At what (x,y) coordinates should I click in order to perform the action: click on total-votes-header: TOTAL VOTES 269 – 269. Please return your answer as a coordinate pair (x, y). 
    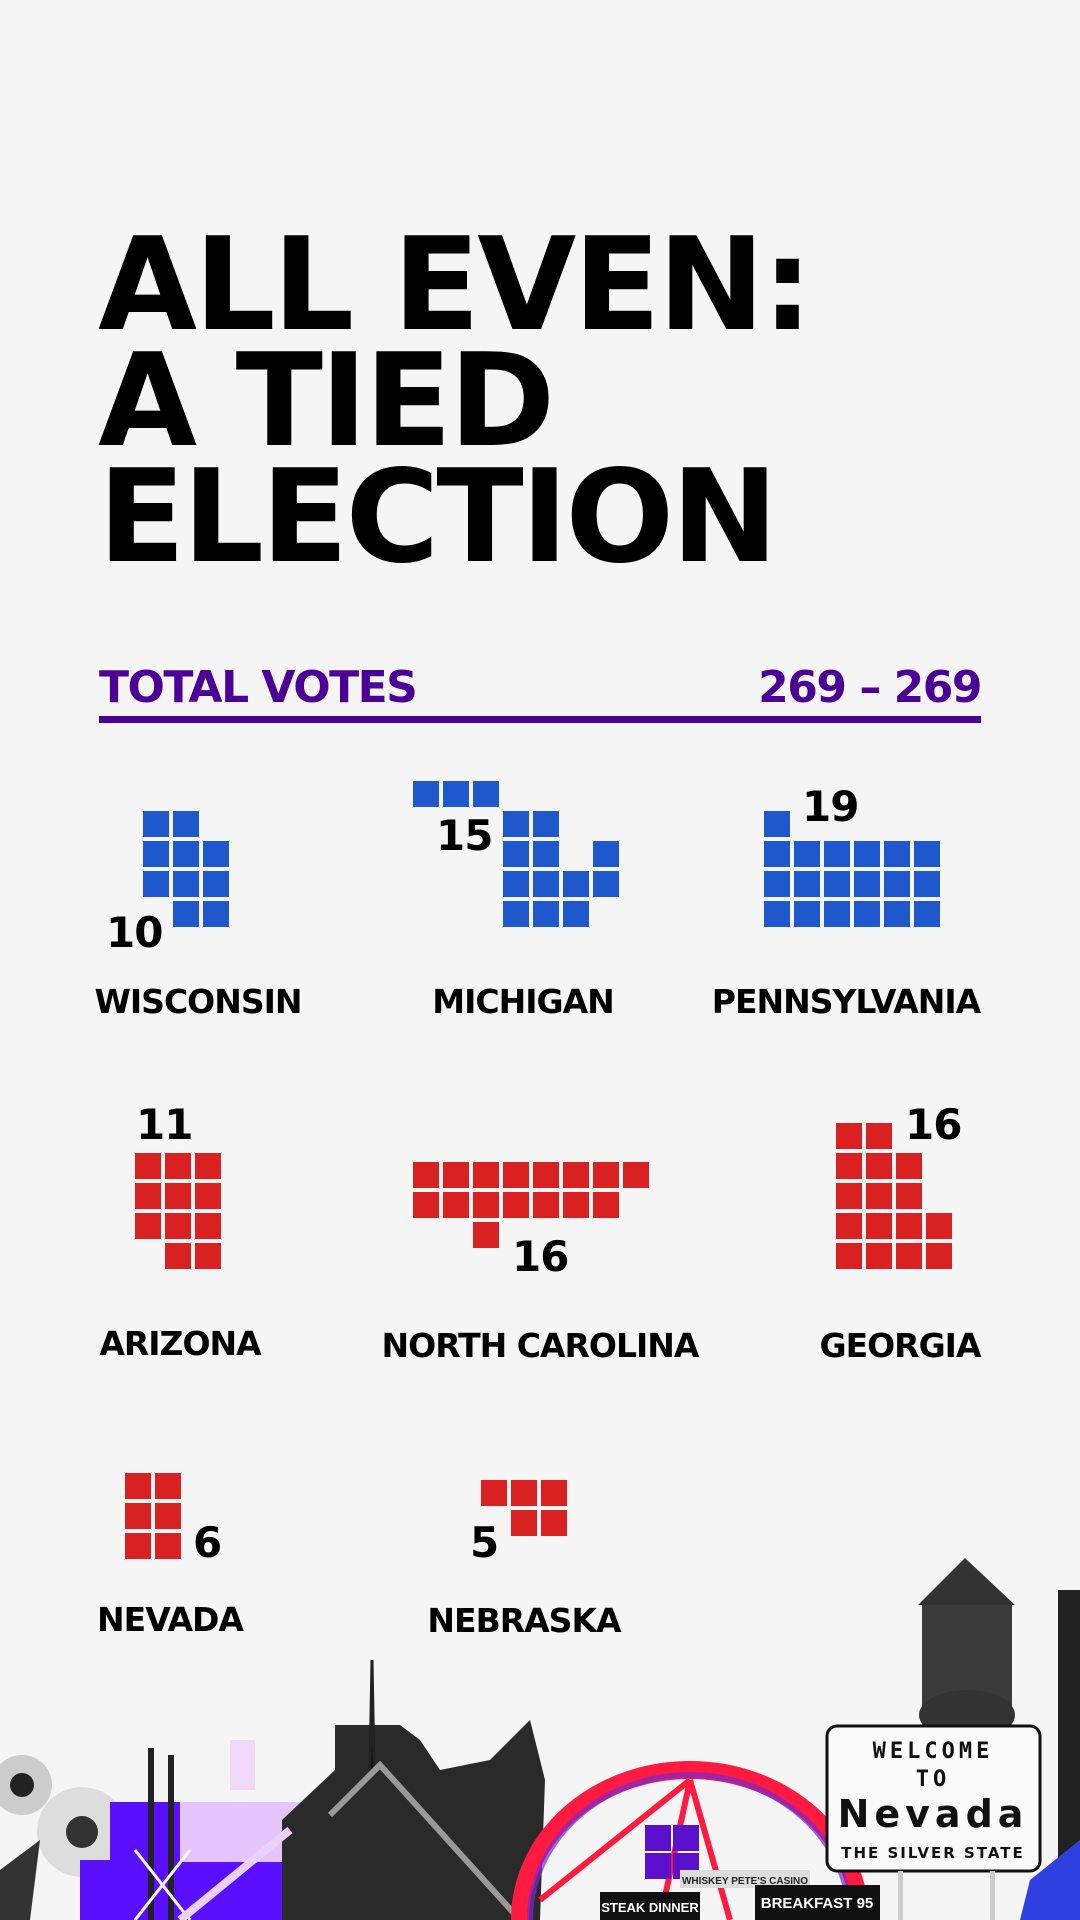
    Looking at the image, I should click on (540, 690).